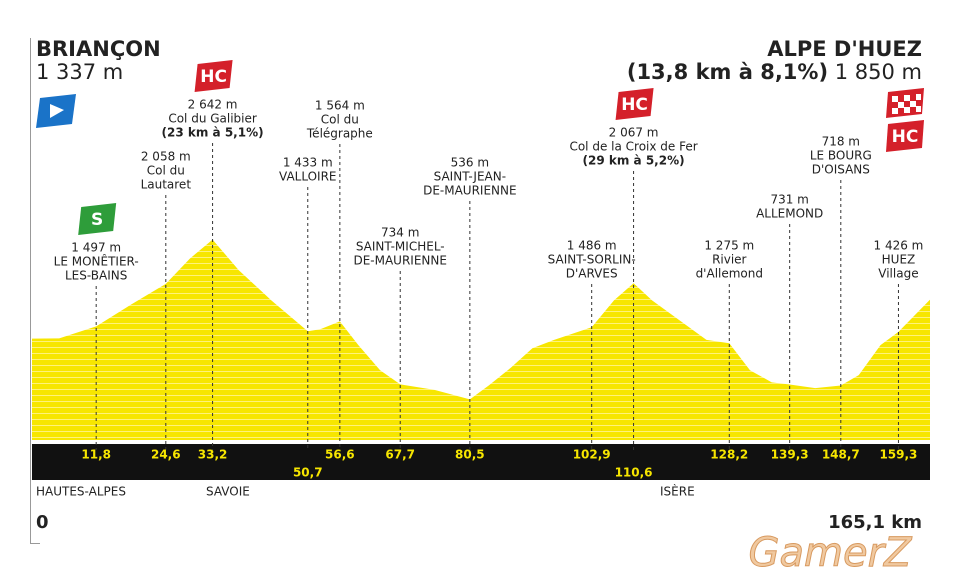 Image resolution: width=960 pixels, height=579 pixels. Describe the element at coordinates (166, 185) in the screenshot. I see `place-name: Lautaret` at that location.